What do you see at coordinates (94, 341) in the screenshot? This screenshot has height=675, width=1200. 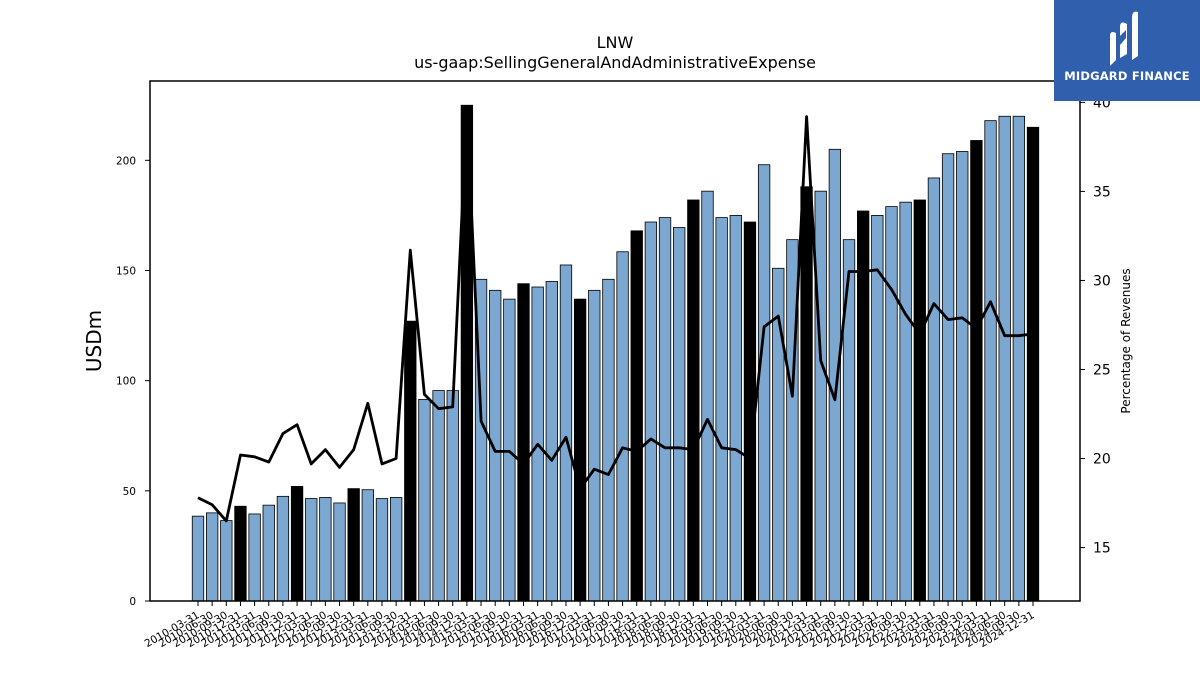 I see `y-axis-label: USDm` at bounding box center [94, 341].